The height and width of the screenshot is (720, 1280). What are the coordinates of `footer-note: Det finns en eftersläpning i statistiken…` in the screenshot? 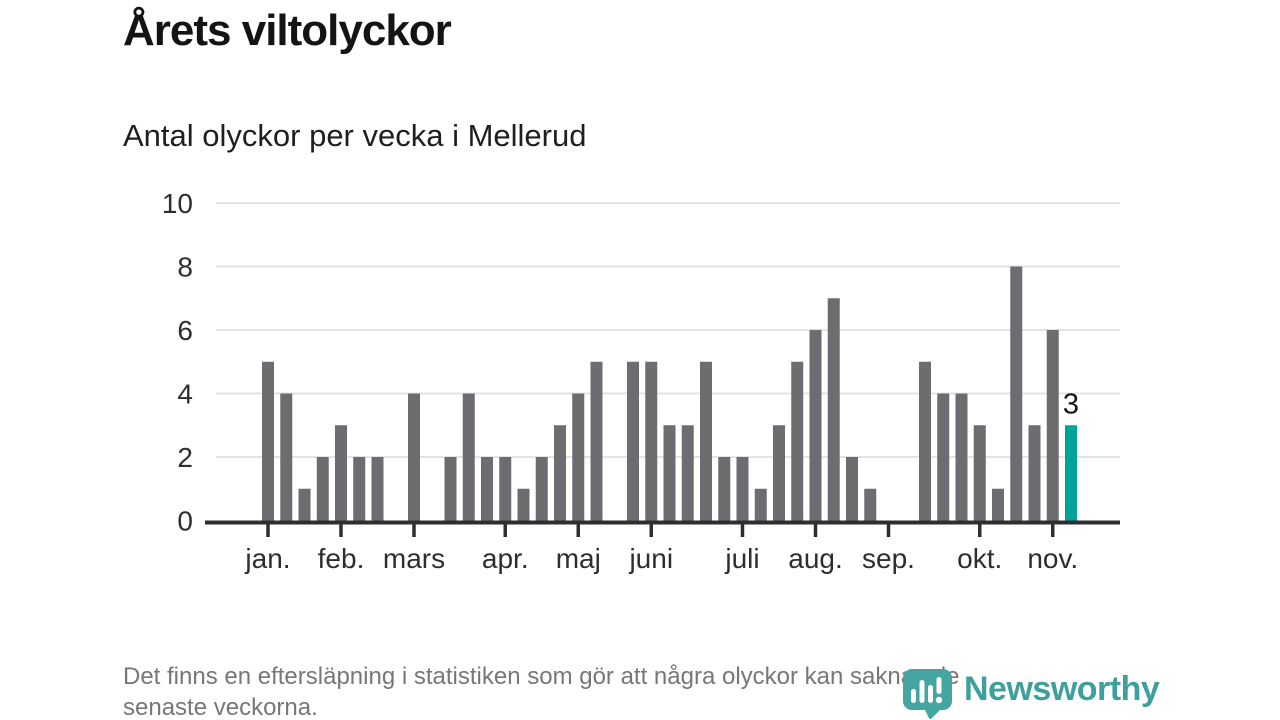 It's located at (653, 690).